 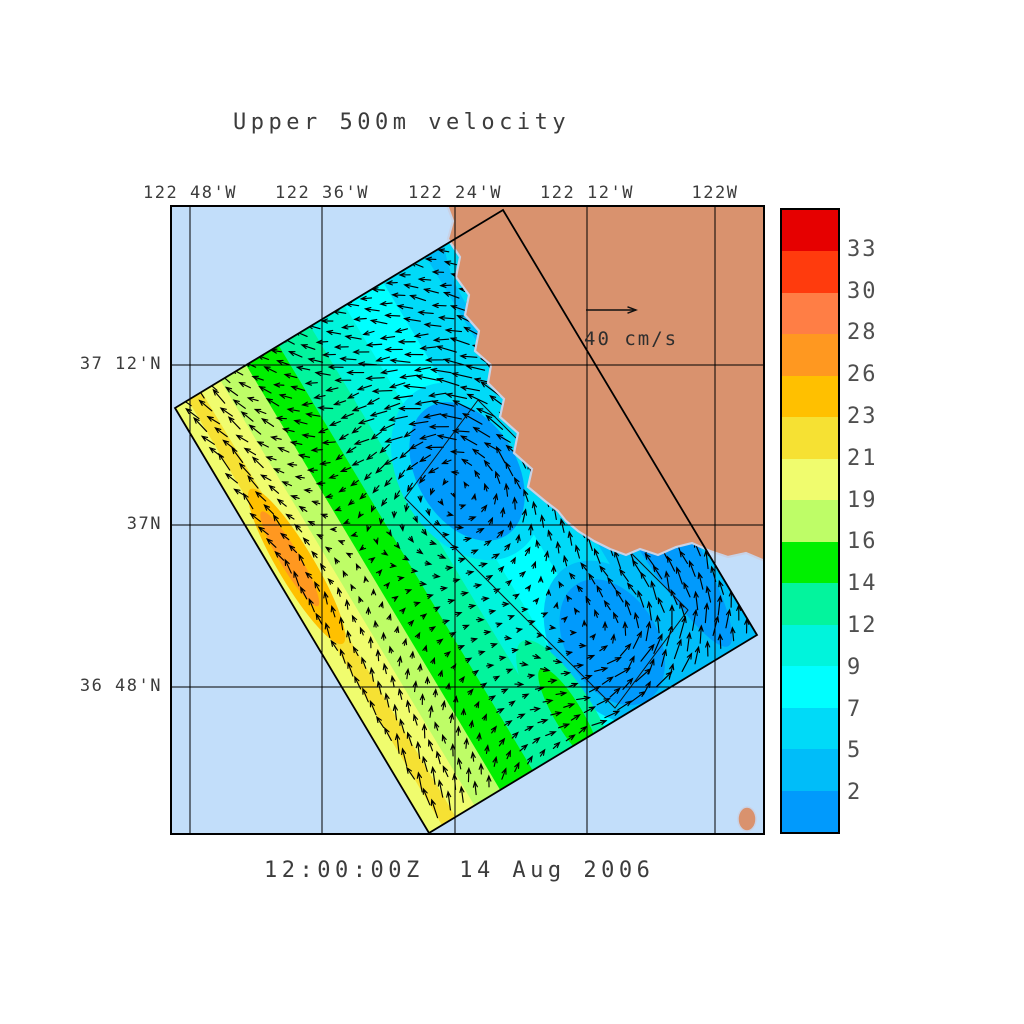 I want to click on colorbar-tick-label: 21, so click(x=862, y=458).